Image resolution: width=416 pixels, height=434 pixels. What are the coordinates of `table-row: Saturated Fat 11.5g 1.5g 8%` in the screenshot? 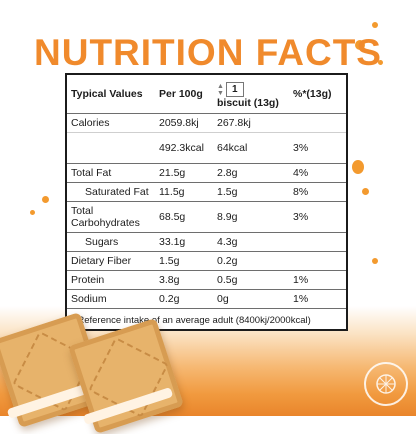 It's located at (206, 192).